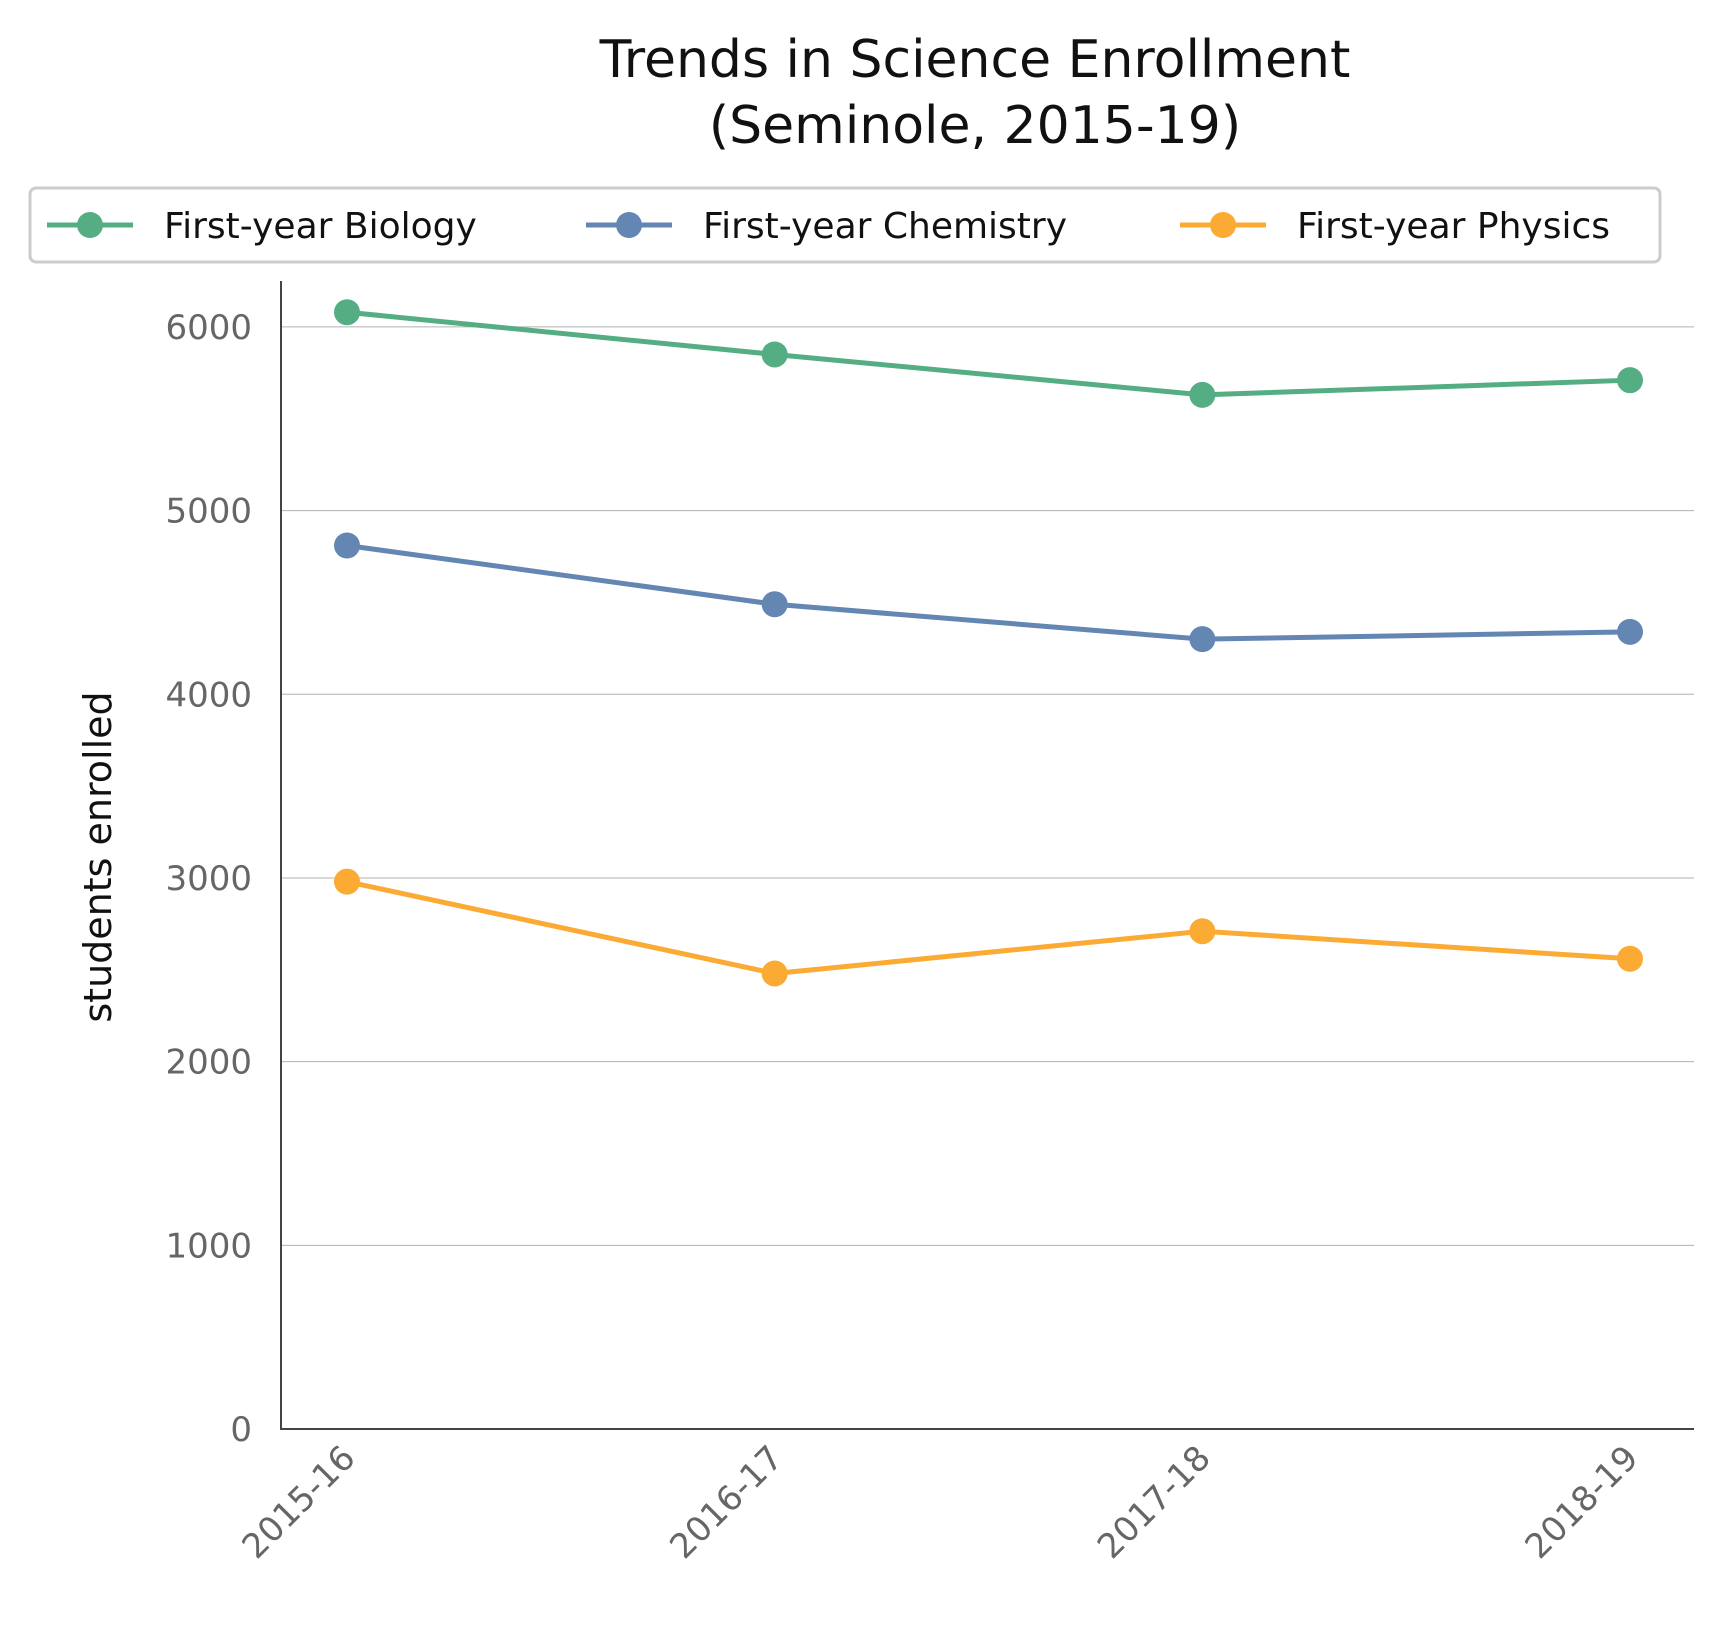 The width and height of the screenshot is (1721, 1634). What do you see at coordinates (885, 226) in the screenshot?
I see `legend-label: First-year Chemistry` at bounding box center [885, 226].